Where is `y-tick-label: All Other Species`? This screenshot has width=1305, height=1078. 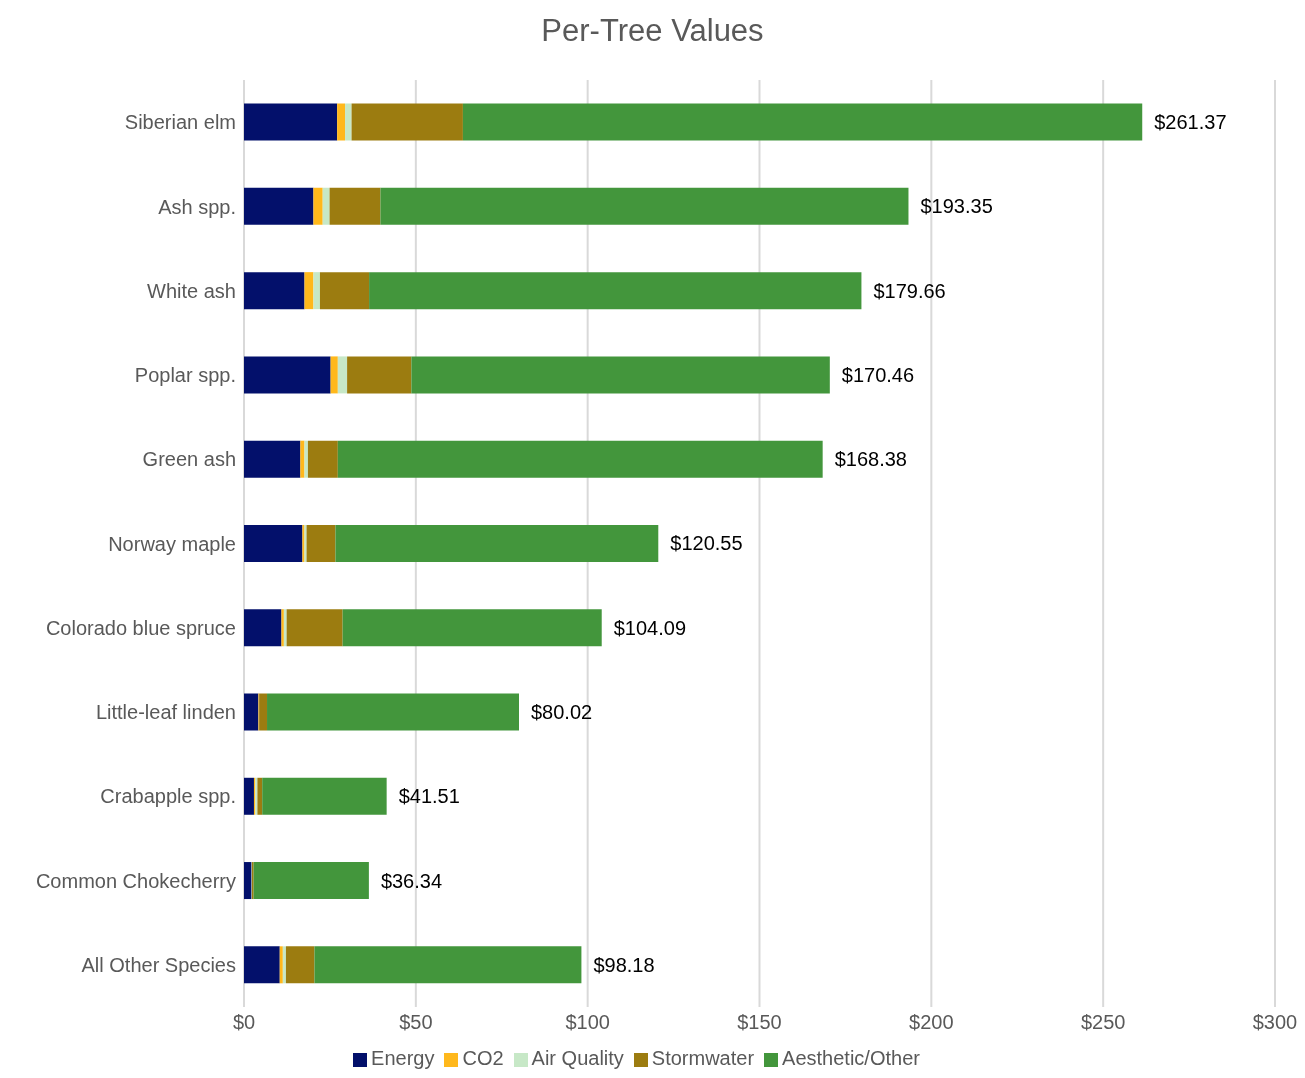
y-tick-label: All Other Species is located at coordinates (158, 964).